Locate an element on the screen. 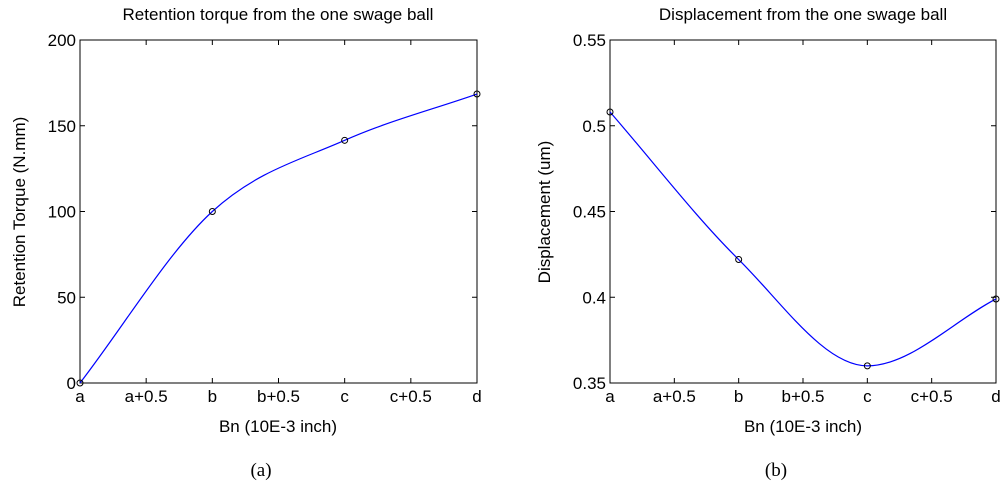 The height and width of the screenshot is (489, 1006). y-tick-labels: 0.35 0.4 0.45 0.5 0.55 is located at coordinates (589, 212).